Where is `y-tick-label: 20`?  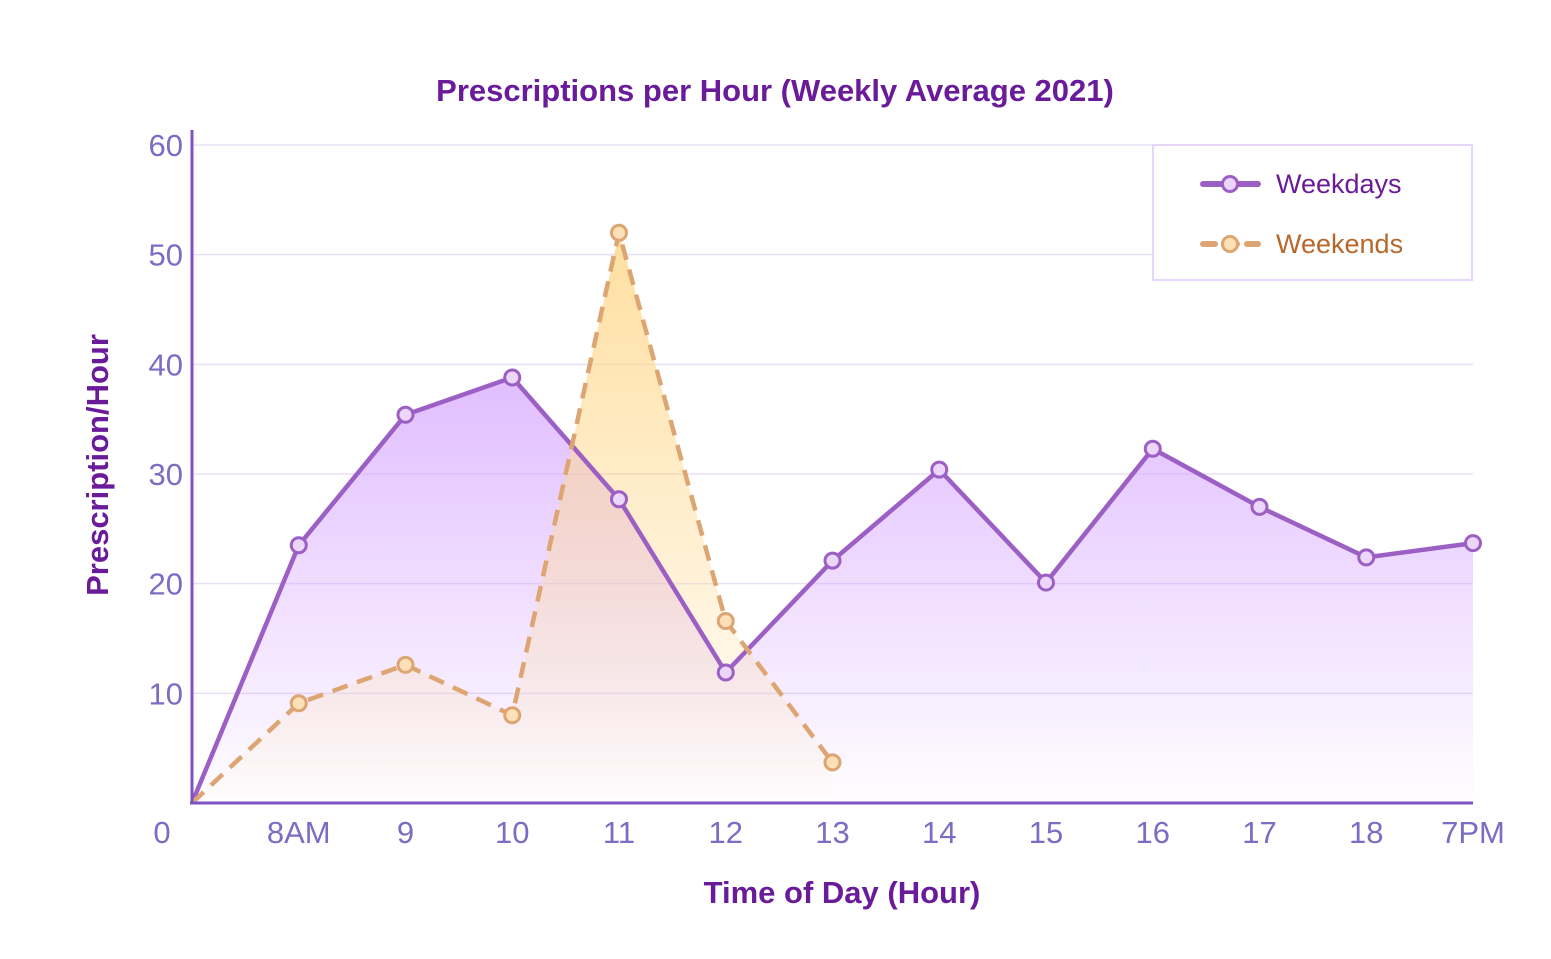
y-tick-label: 20 is located at coordinates (166, 584).